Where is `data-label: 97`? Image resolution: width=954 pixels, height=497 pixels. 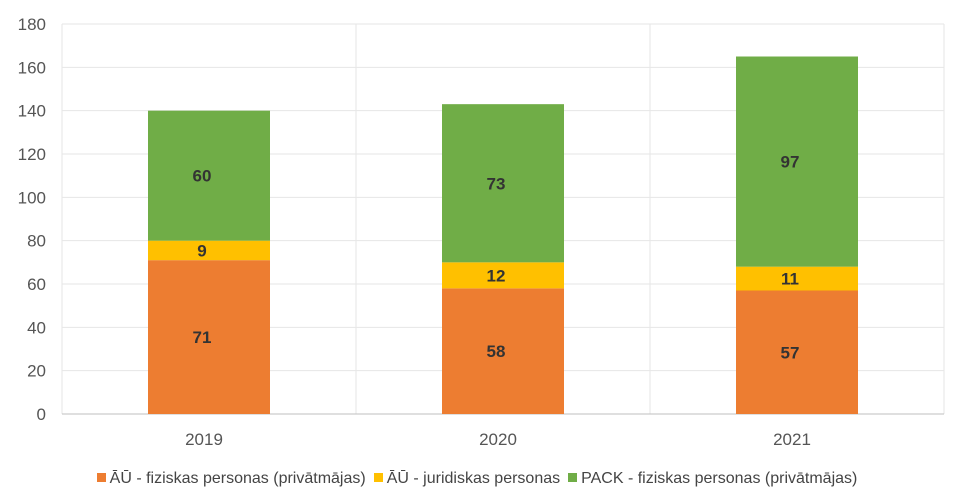
data-label: 97 is located at coordinates (790, 162).